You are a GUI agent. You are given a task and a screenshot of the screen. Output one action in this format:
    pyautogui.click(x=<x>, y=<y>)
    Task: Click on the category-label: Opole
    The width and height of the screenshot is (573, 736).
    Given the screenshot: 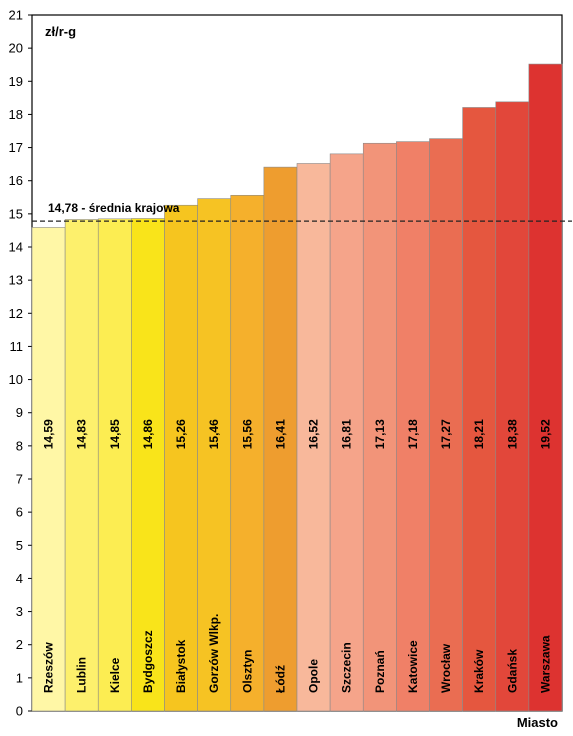 What is the action you would take?
    pyautogui.click(x=314, y=676)
    